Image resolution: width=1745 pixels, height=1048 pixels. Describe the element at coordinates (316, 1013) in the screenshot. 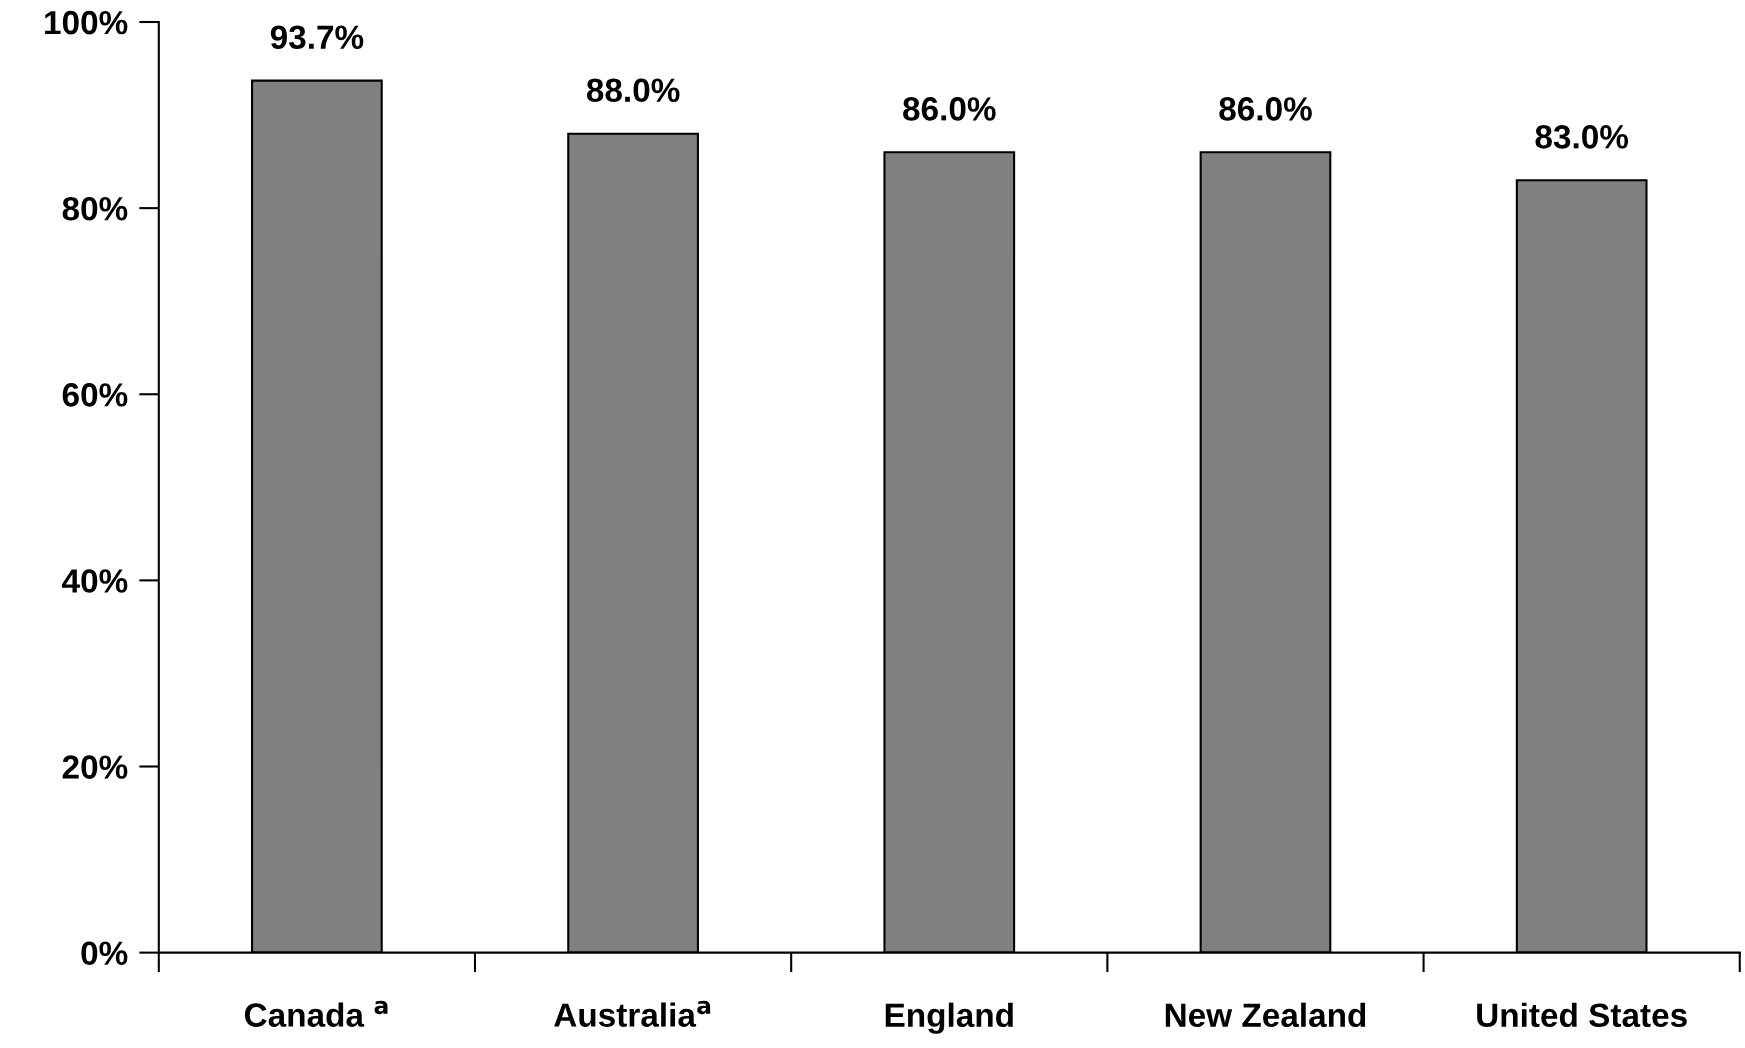

I see `x-tick-label: Canada $^{a}$` at that location.